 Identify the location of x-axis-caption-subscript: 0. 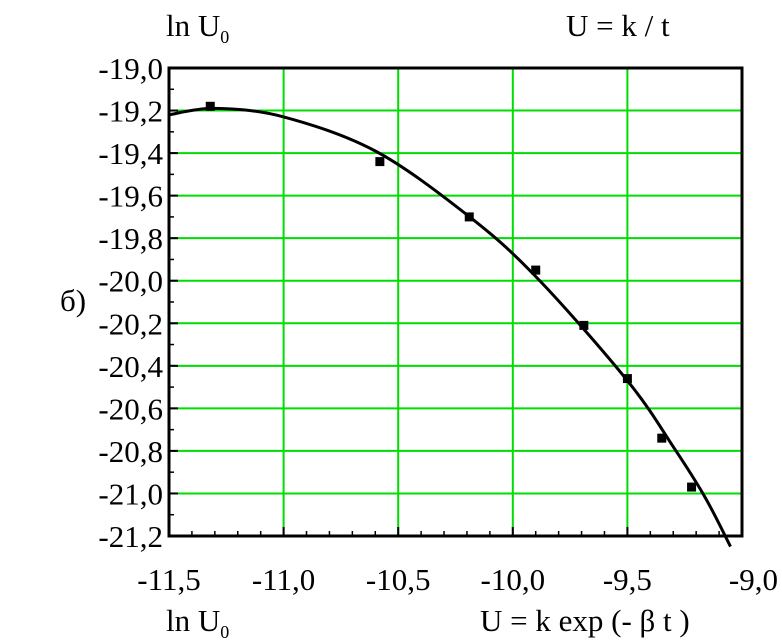
(224, 631).